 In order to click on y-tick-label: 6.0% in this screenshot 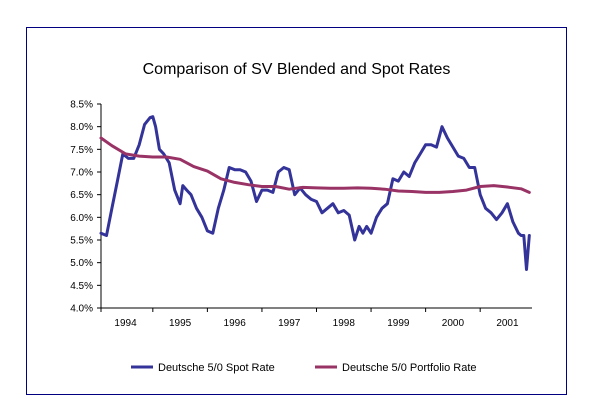, I will do `click(81, 218)`.